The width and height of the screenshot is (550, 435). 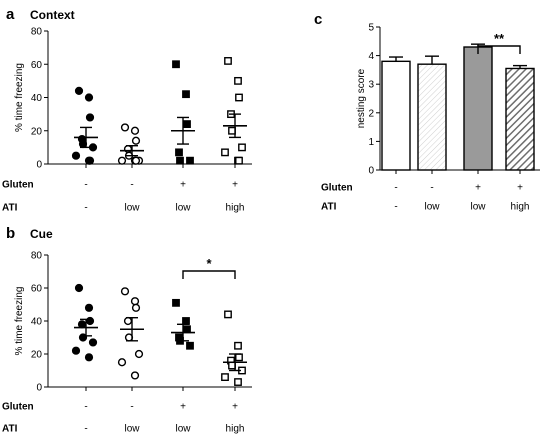 I want to click on y-axis-label: nesting score, so click(x=361, y=98).